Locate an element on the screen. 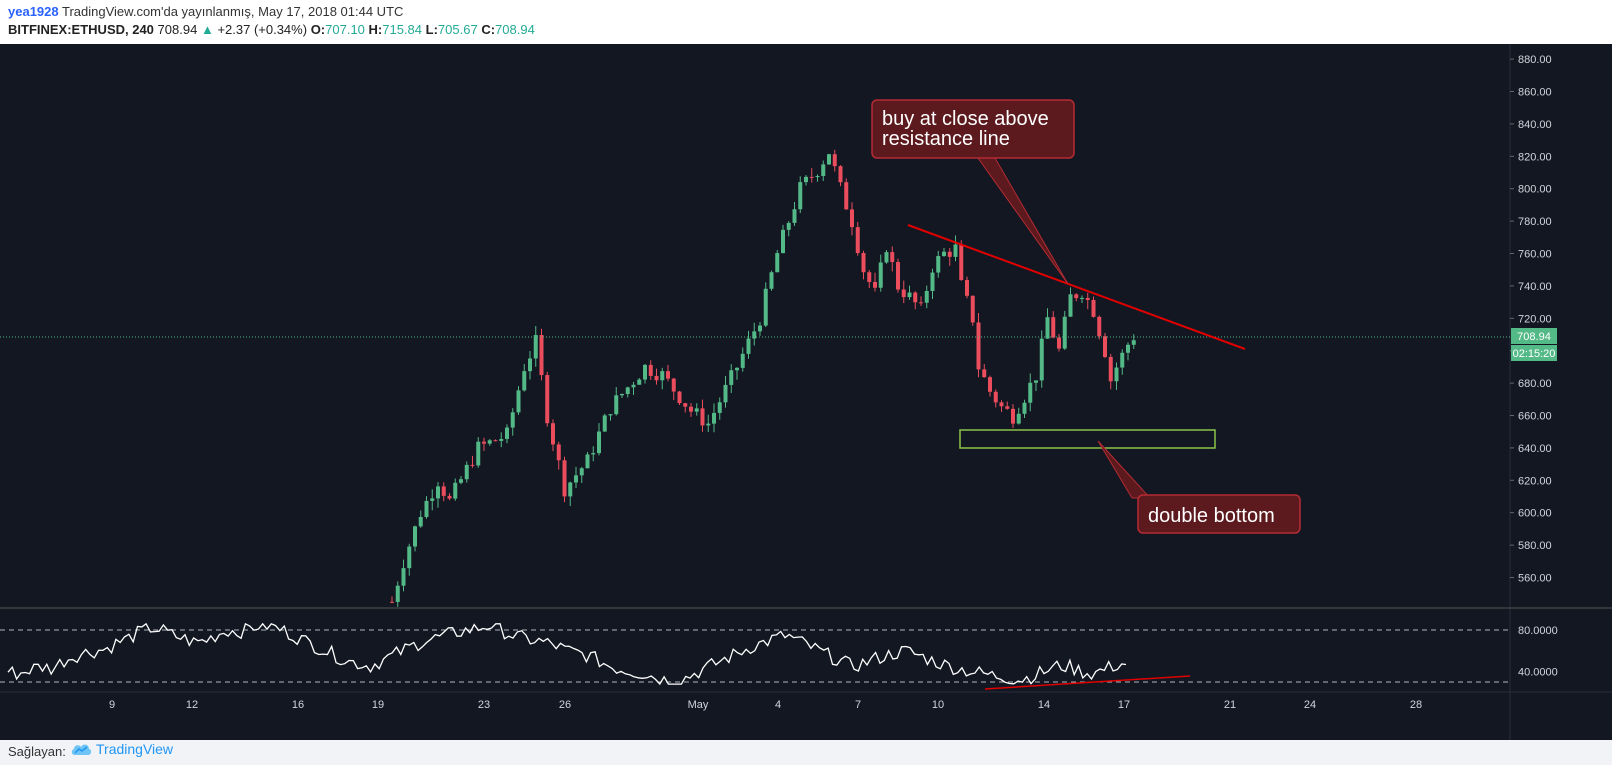  time-tick-label: 10 is located at coordinates (938, 705).